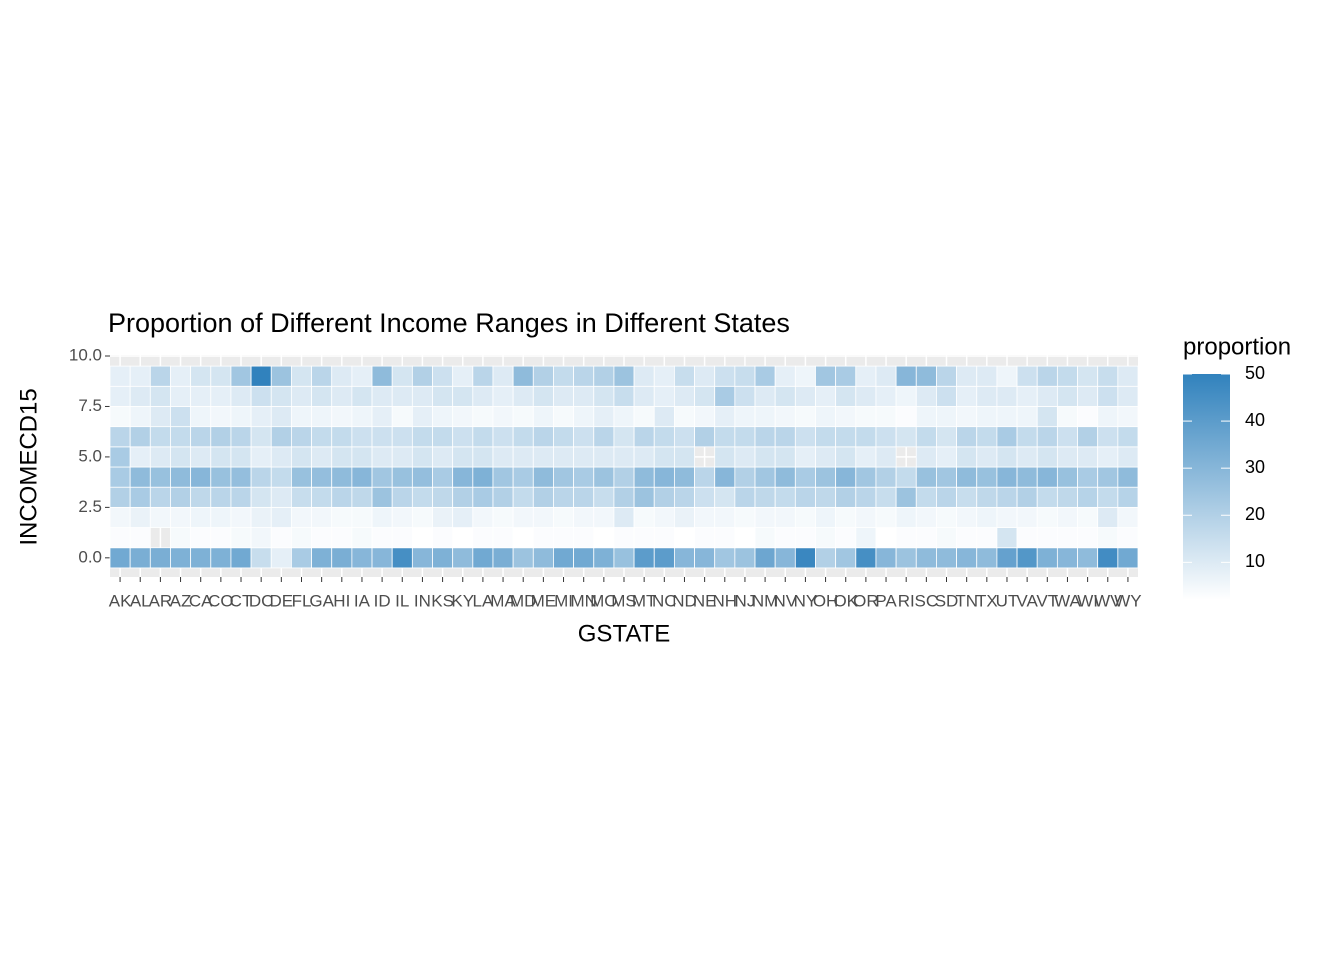 The image size is (1344, 965). I want to click on x-tick-label: AR, so click(161, 600).